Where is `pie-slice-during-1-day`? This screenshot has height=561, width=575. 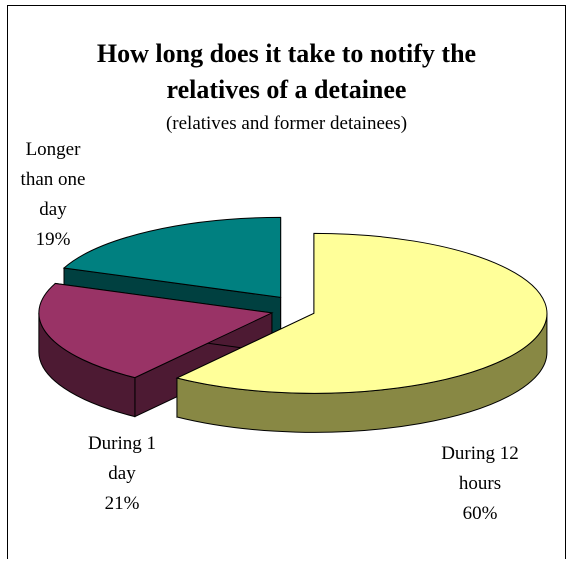
pie-slice-during-1-day is located at coordinates (156, 350).